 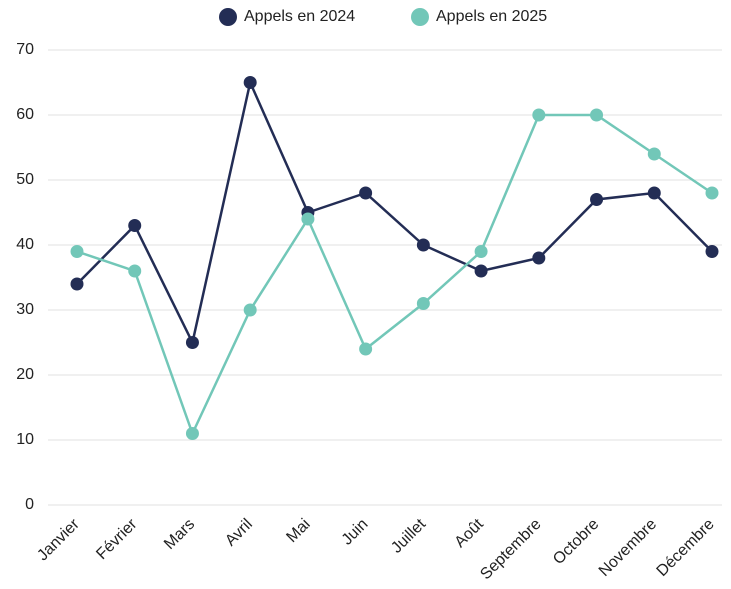 What do you see at coordinates (25, 374) in the screenshot?
I see `y-tick-label: 20` at bounding box center [25, 374].